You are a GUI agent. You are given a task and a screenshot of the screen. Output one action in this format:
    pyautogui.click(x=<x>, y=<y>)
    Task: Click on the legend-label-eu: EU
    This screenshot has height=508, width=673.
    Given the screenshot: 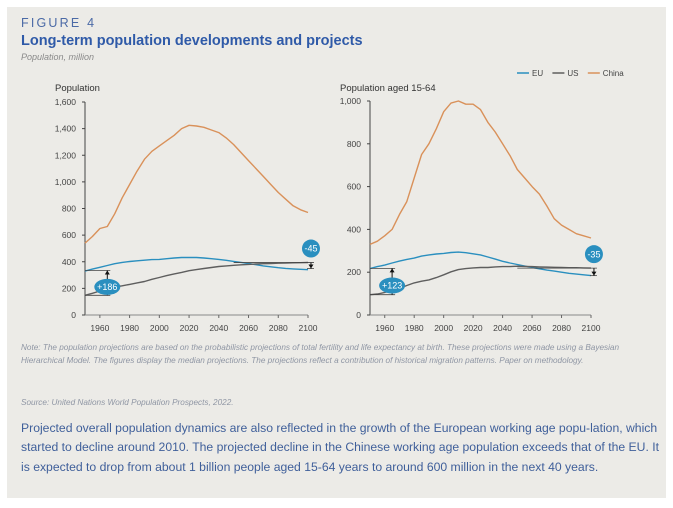 What is the action you would take?
    pyautogui.click(x=537, y=73)
    